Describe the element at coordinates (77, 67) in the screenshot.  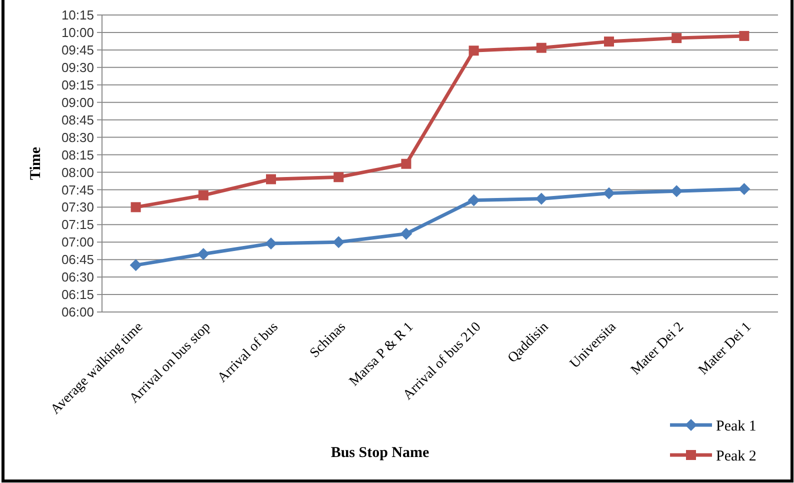
I see `y-tick-label: 09:30` at that location.